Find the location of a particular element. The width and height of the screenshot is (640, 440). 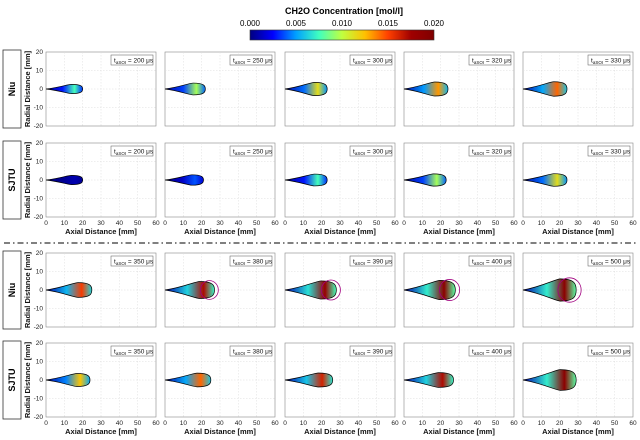

colorbar-tick-label: 0.015 is located at coordinates (388, 23).